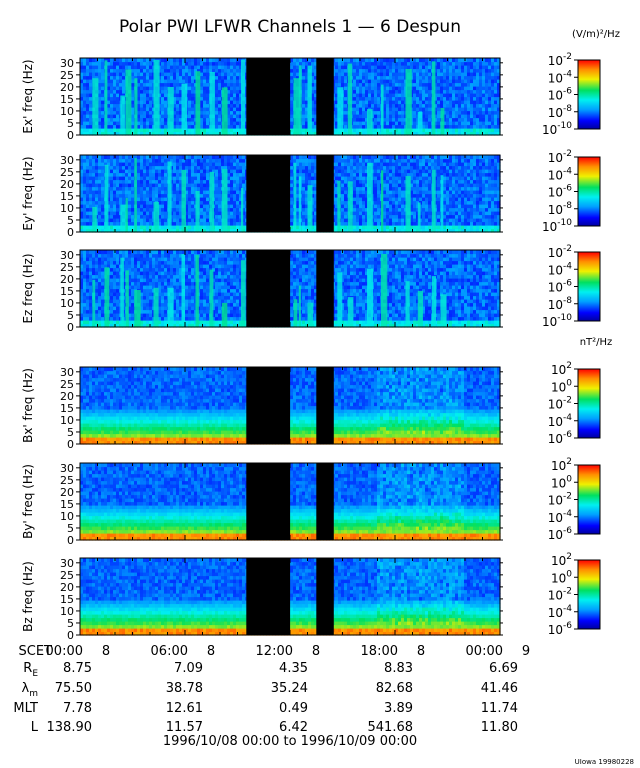 The height and width of the screenshot is (768, 640). I want to click on ephemeris-value: 11.74, so click(499, 708).